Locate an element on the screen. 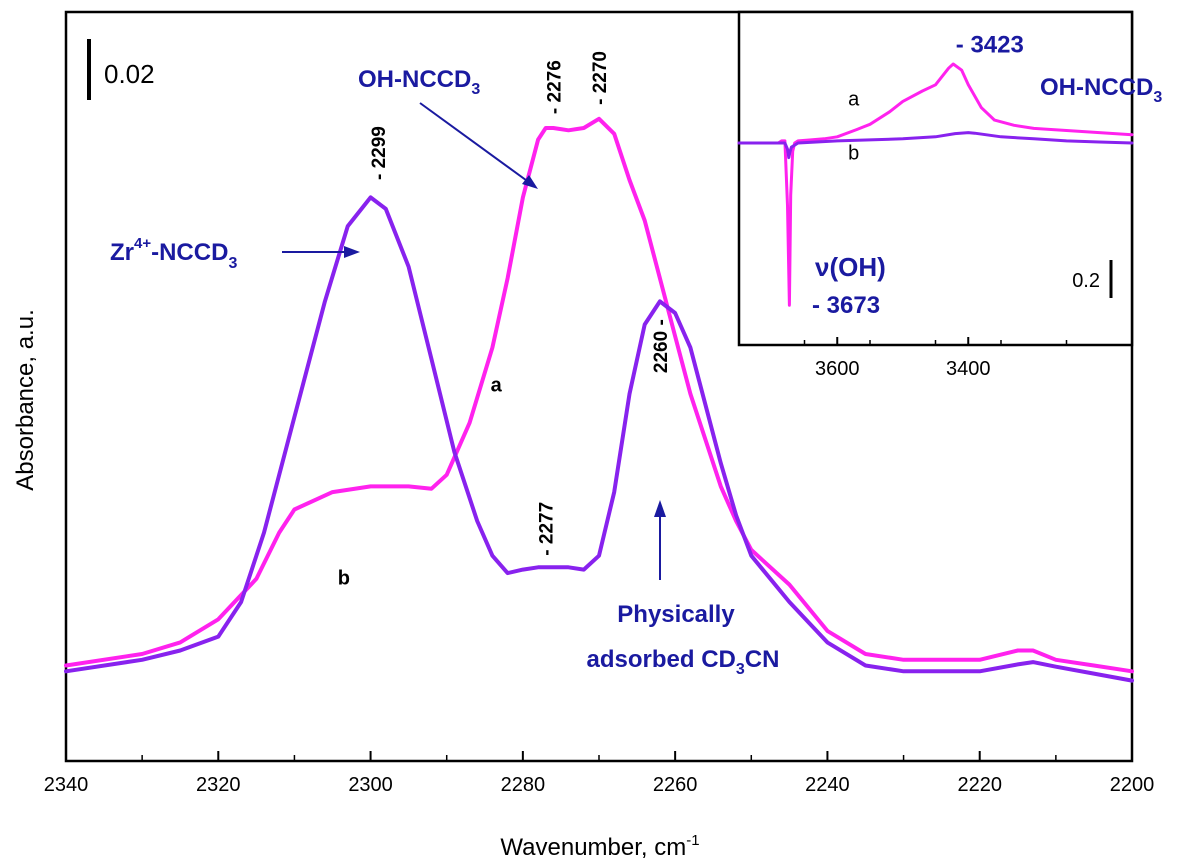 The image size is (1200, 868). main-x-tick-label: 2260 is located at coordinates (675, 785).